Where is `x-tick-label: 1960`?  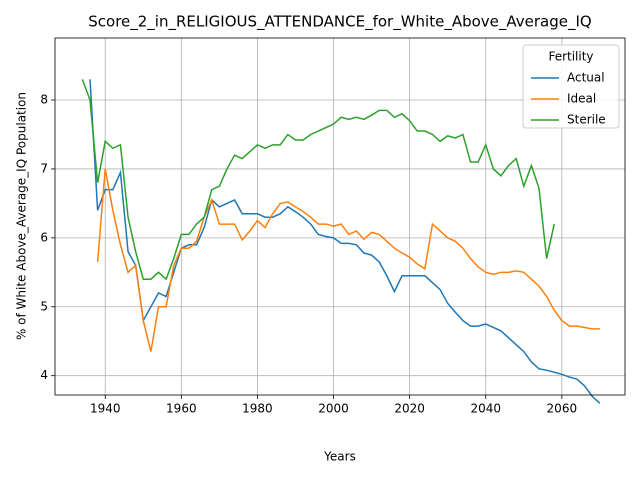
x-tick-label: 1960 is located at coordinates (181, 409).